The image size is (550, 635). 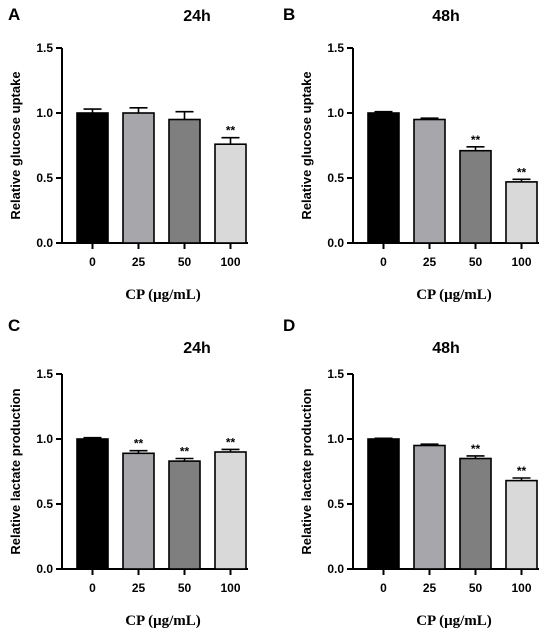 What do you see at coordinates (14, 14) in the screenshot?
I see `panel-letter: A` at bounding box center [14, 14].